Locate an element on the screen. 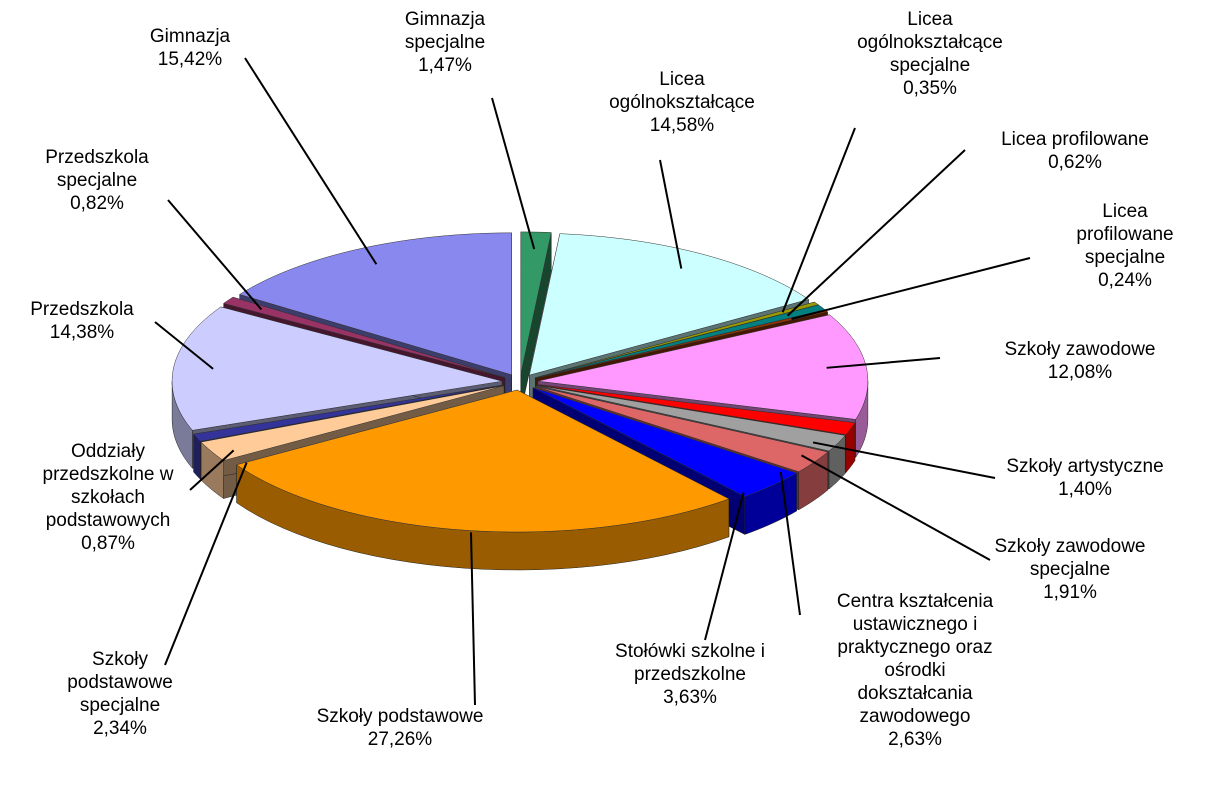  slice-label: Szkoły artystyczne 1,40% is located at coordinates (1085, 478).